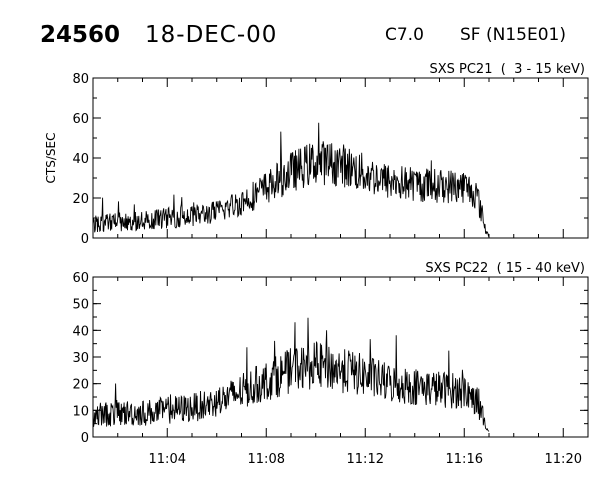 This screenshot has height=480, width=600. I want to click on y-tick-label: 50, so click(80, 305).